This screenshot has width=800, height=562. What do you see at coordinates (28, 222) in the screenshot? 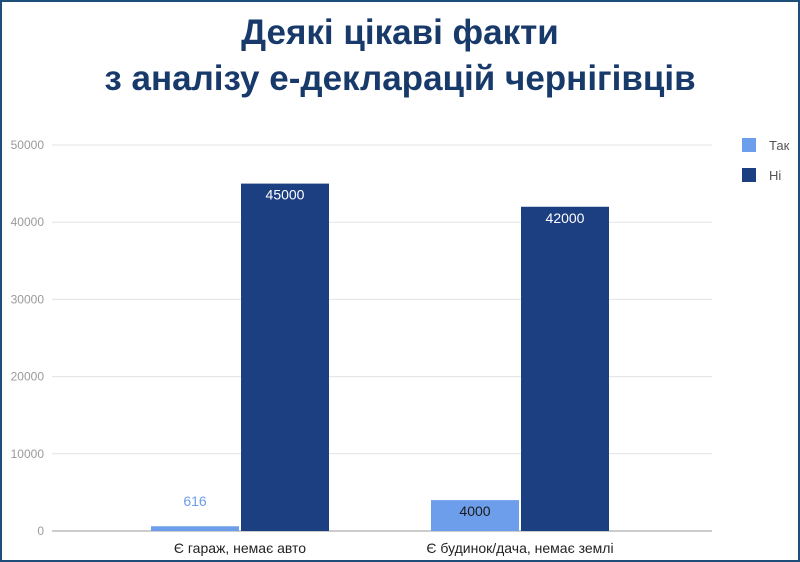
I see `y-tick-label: 40000` at bounding box center [28, 222].